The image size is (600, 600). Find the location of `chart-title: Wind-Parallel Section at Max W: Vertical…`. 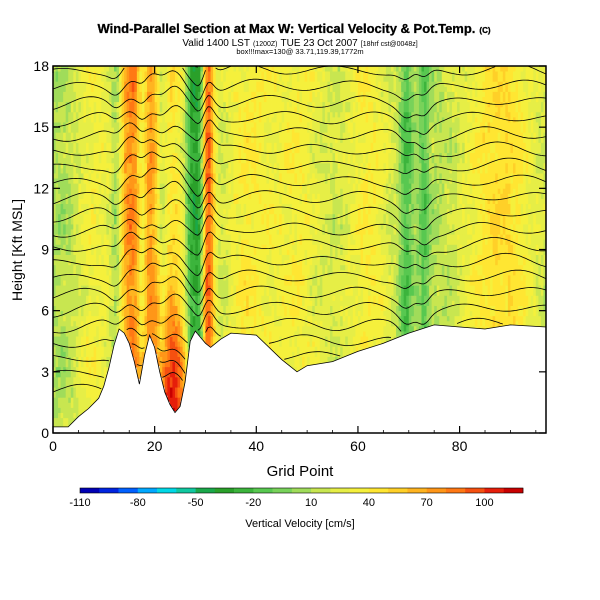

chart-title: Wind-Parallel Section at Max W: Vertical… is located at coordinates (293, 28).